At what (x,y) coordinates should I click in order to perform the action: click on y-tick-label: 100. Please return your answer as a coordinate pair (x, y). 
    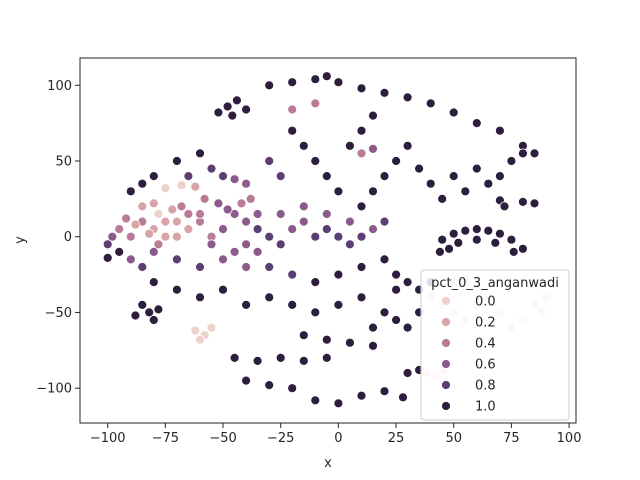
    Looking at the image, I should click on (59, 86).